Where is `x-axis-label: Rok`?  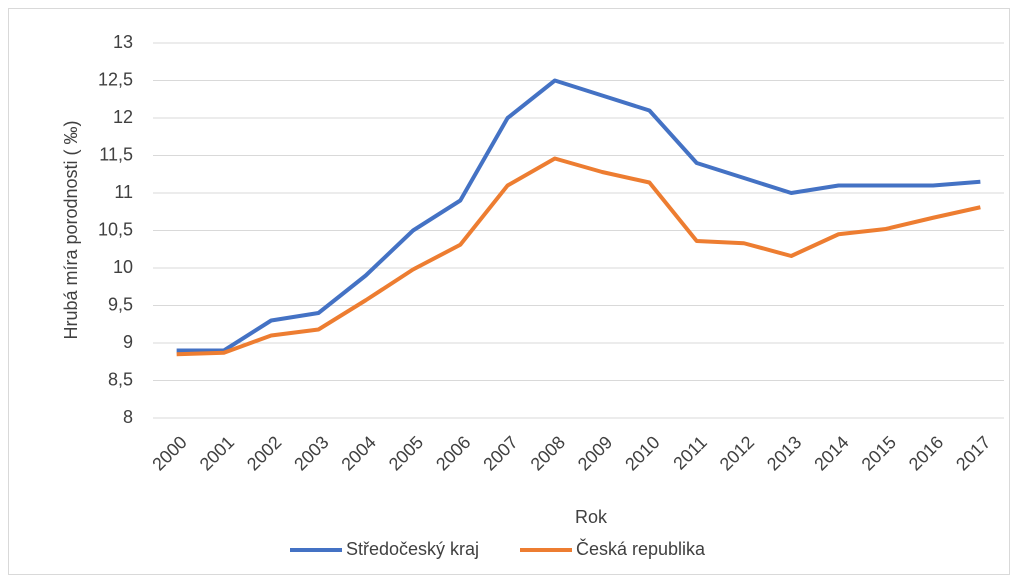 x-axis-label: Rok is located at coordinates (591, 517).